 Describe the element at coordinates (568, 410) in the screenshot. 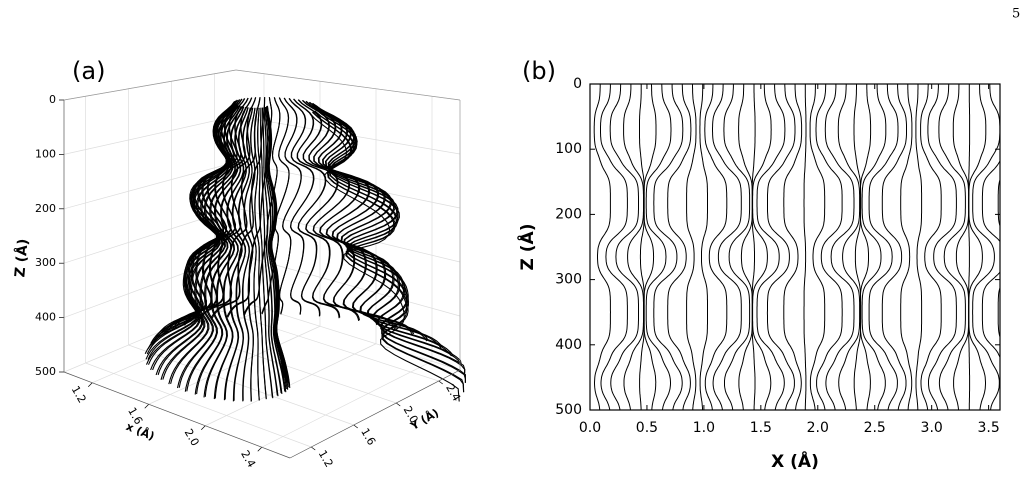

I see `y-tick-label: 500` at that location.